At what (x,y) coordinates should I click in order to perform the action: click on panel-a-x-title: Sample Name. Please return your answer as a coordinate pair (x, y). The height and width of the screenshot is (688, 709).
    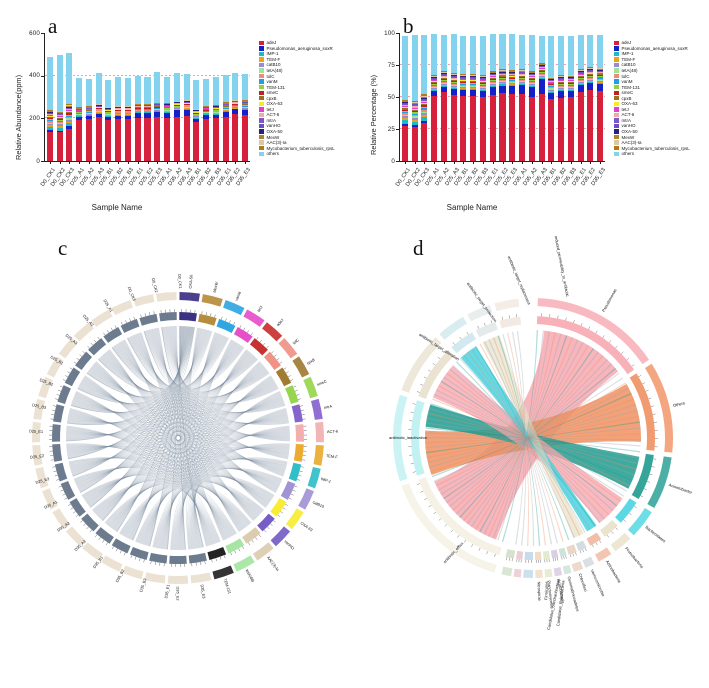
    Looking at the image, I should click on (117, 207).